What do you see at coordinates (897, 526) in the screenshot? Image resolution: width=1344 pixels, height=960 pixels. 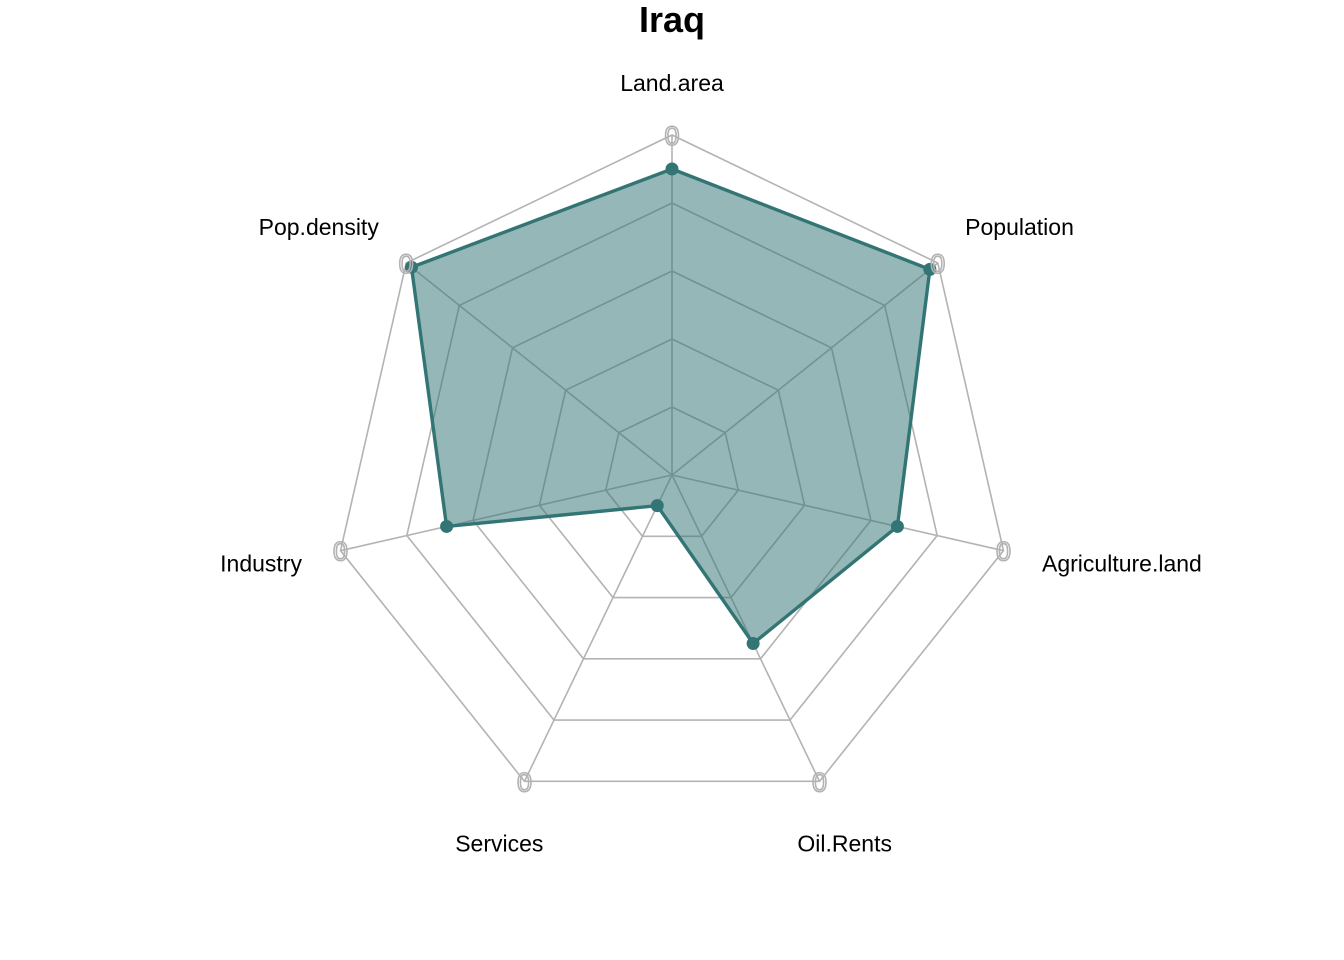 I see `point-agriculture-land` at bounding box center [897, 526].